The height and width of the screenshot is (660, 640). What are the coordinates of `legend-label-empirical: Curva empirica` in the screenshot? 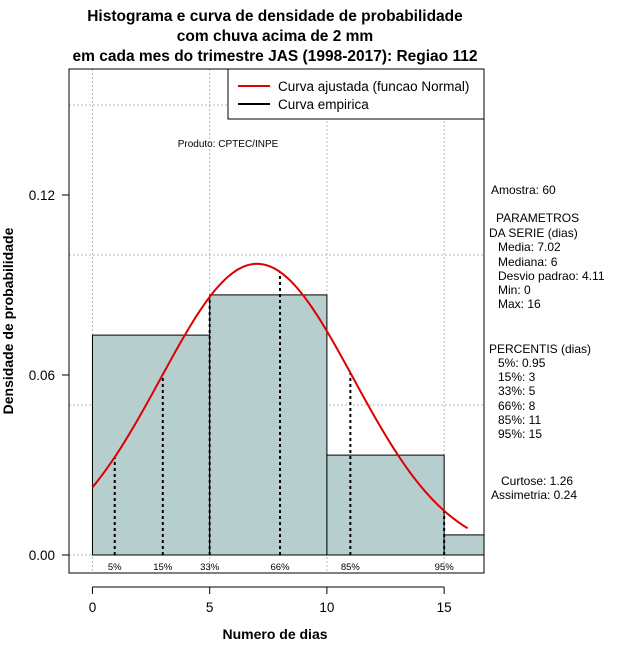 It's located at (323, 104).